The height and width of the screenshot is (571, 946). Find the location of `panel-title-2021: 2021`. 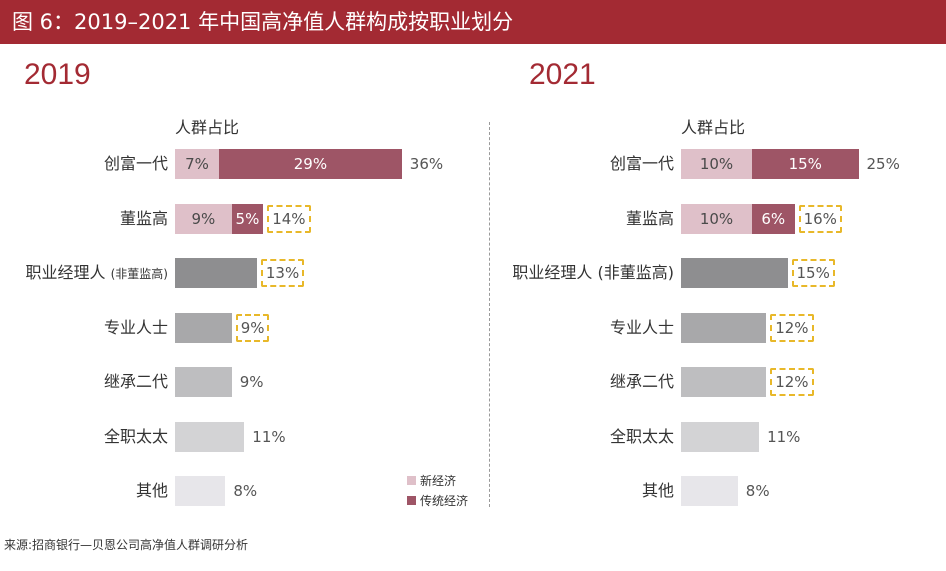

panel-title-2021: 2021 is located at coordinates (562, 74).